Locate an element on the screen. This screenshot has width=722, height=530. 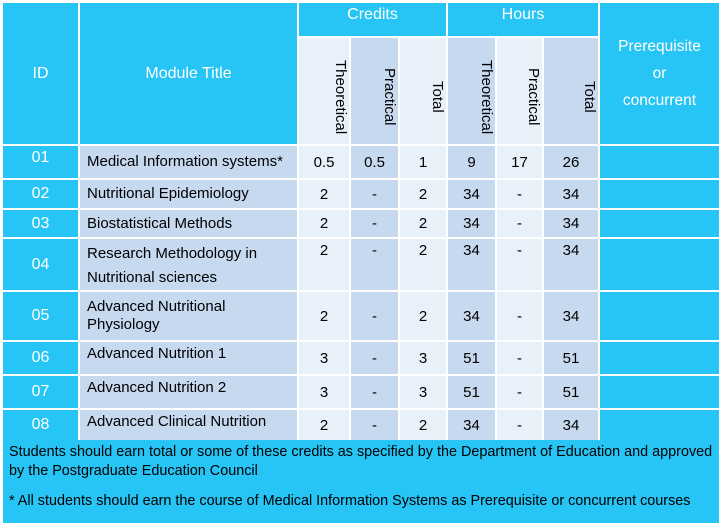
row-hours-total: 26 is located at coordinates (571, 162).